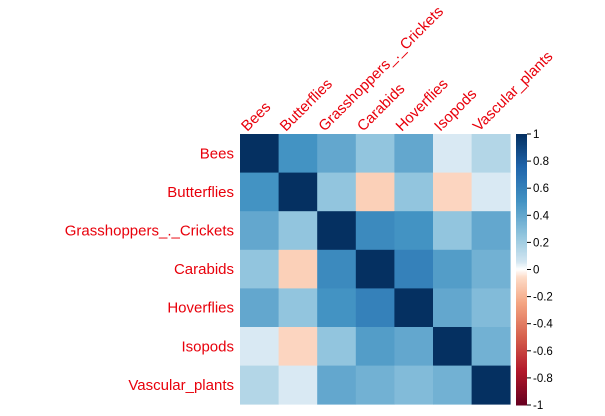  I want to click on row-label: Isopods, so click(207, 346).